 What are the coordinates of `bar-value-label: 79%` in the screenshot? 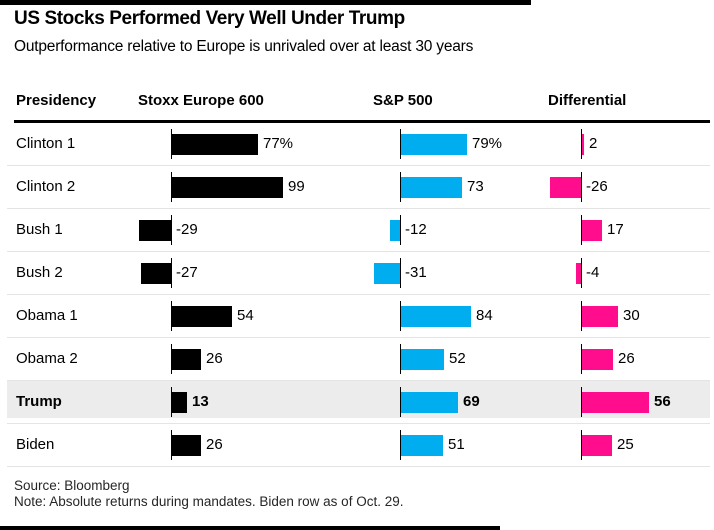 It's located at (487, 143).